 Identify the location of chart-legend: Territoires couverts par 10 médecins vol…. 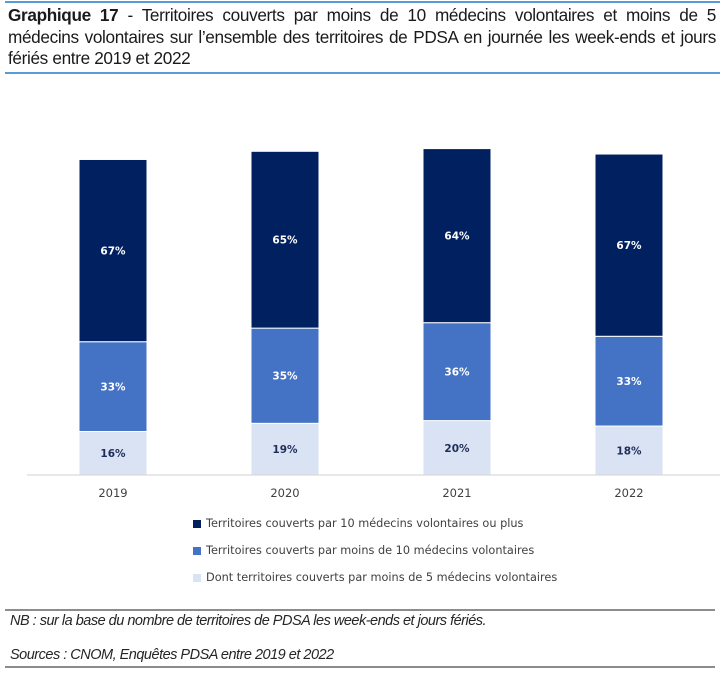
(375, 550).